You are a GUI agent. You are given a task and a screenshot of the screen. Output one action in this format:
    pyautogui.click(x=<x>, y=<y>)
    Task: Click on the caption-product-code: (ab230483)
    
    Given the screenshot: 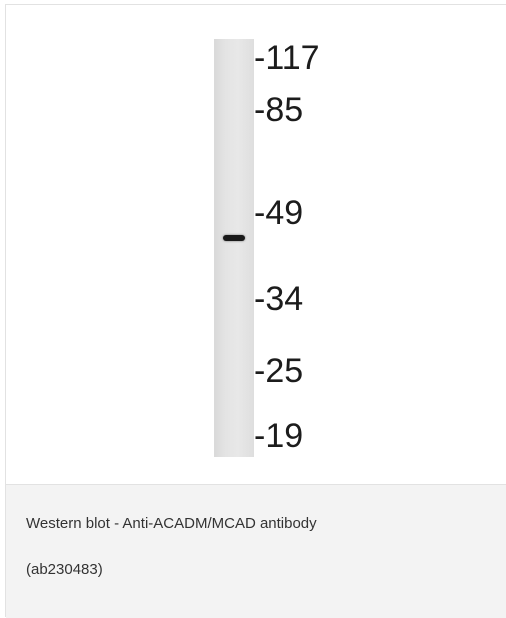 What is the action you would take?
    pyautogui.click(x=64, y=569)
    